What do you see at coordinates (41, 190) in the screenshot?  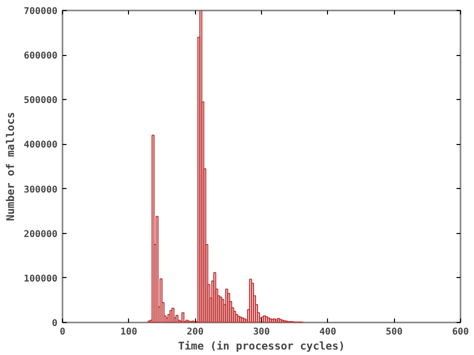 I see `y-tick-label: 300000` at bounding box center [41, 190].